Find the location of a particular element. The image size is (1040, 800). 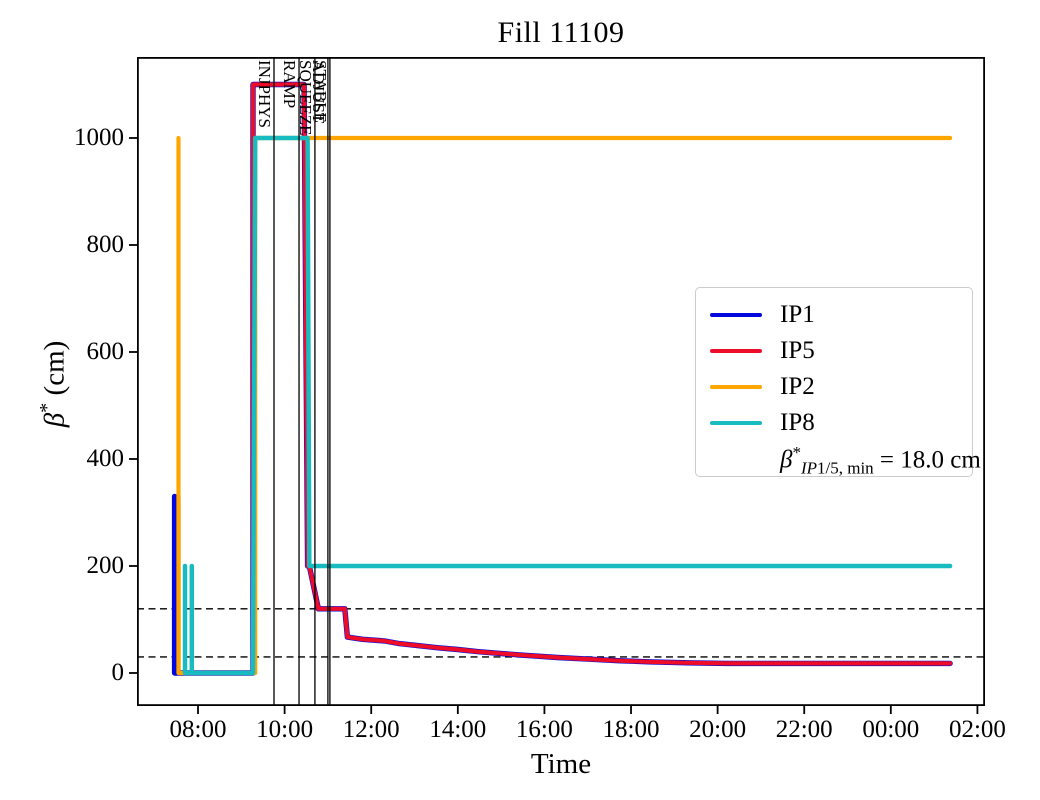

legend-entry-ip1: IP1 is located at coordinates (841, 315).